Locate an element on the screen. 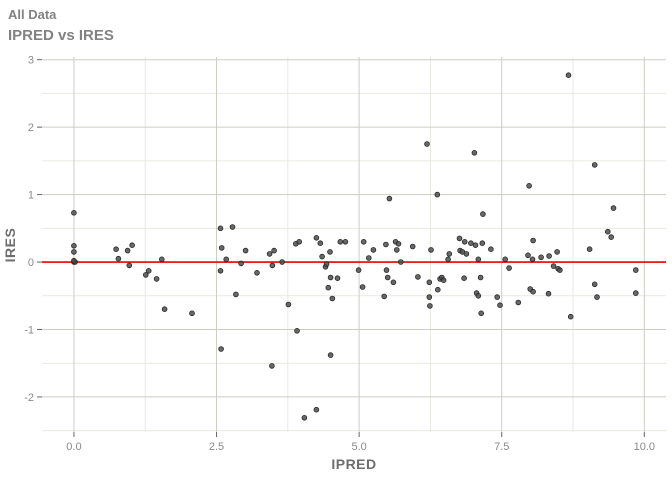 The image size is (672, 480). x-tick-label: 2.5 is located at coordinates (216, 447).